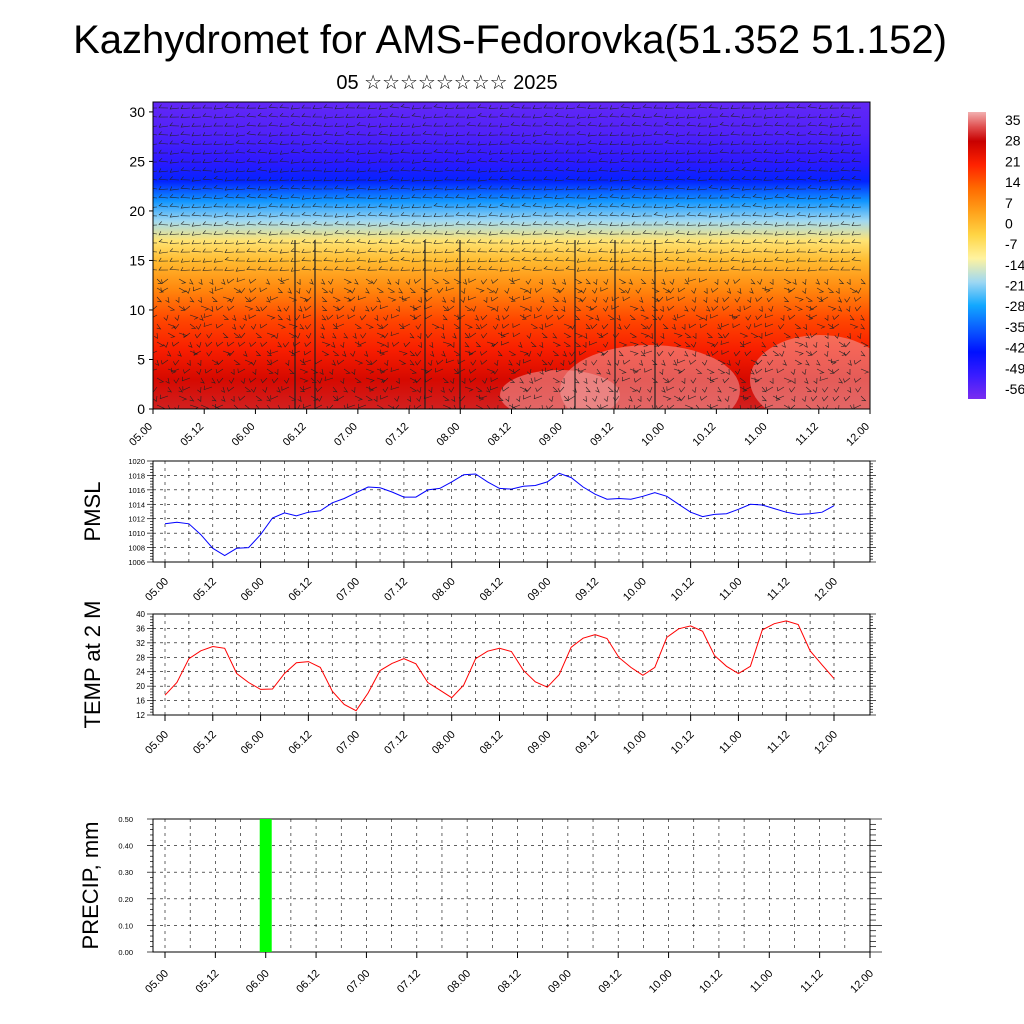  I want to click on minor-ticks, so click(514, 885).